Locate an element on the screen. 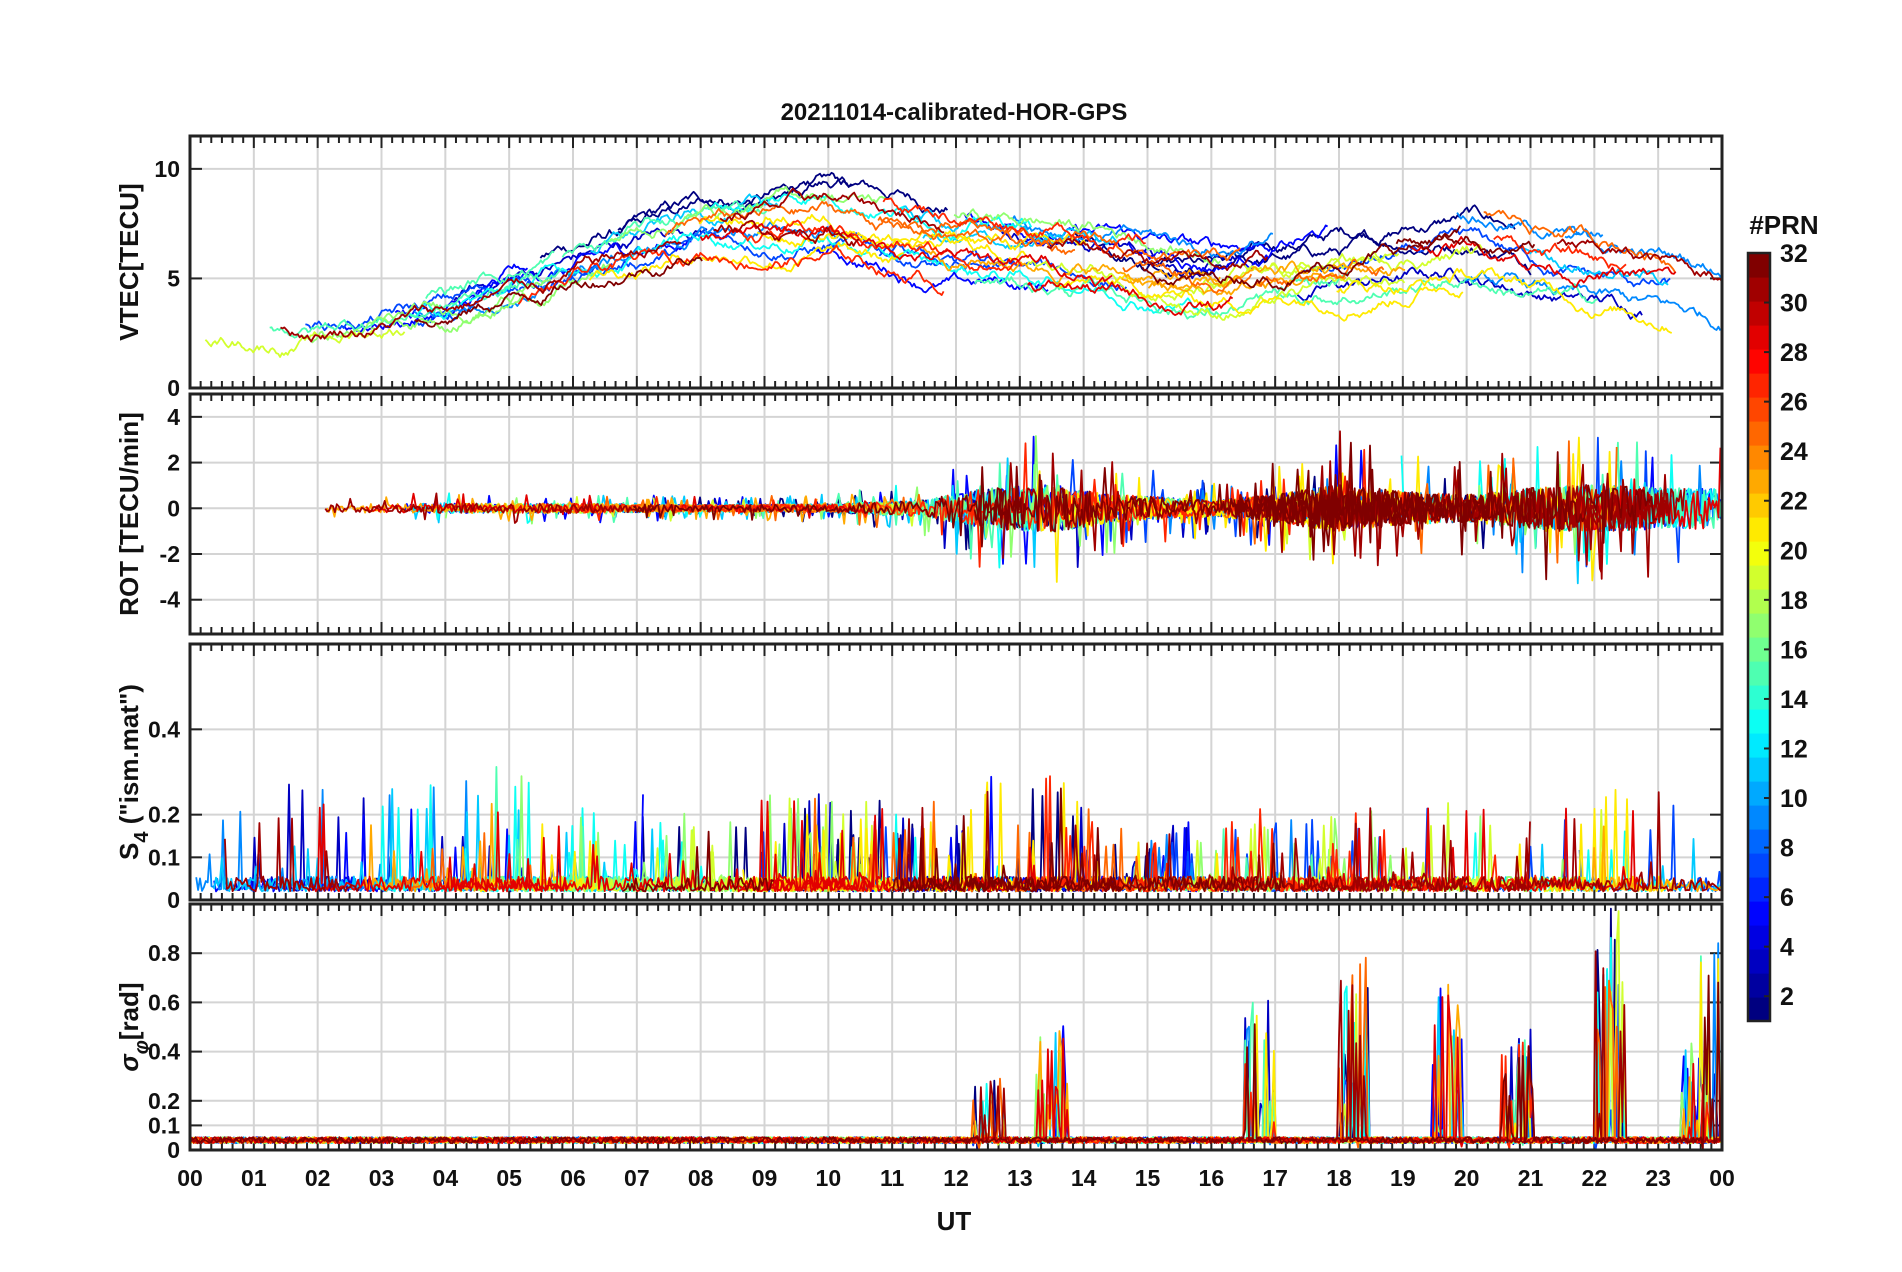 Image resolution: width=1902 pixels, height=1272 pixels. colorbar-tick-label: 32 is located at coordinates (1794, 254).